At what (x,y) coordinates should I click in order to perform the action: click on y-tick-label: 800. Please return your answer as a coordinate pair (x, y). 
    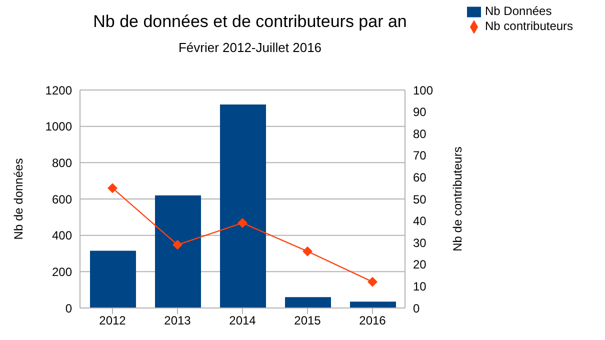
    Looking at the image, I should click on (62, 163).